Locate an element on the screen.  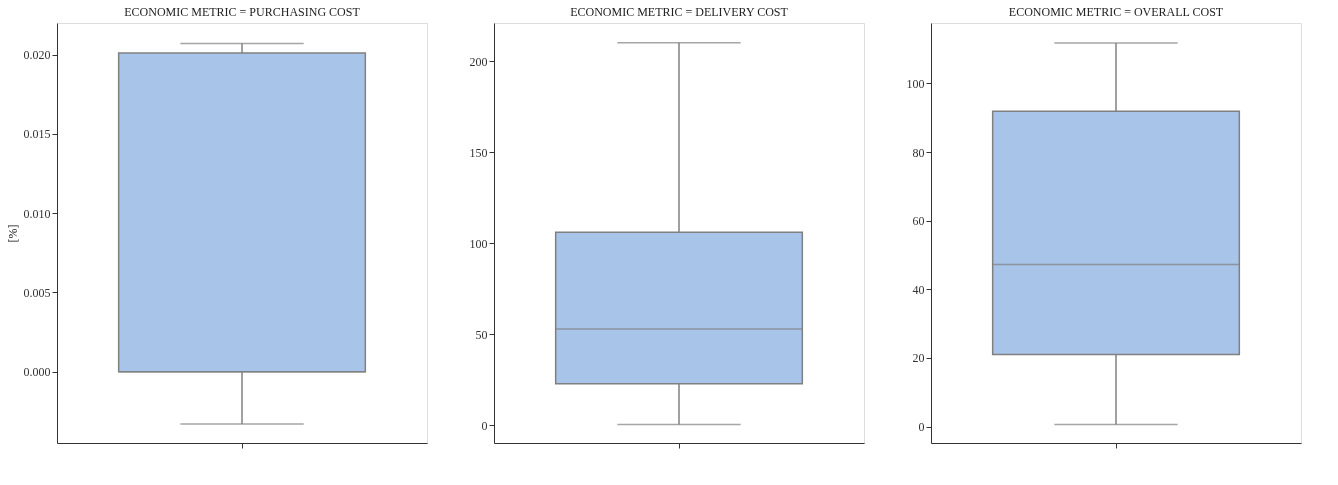
y-tick-label: 20 is located at coordinates (918, 358).